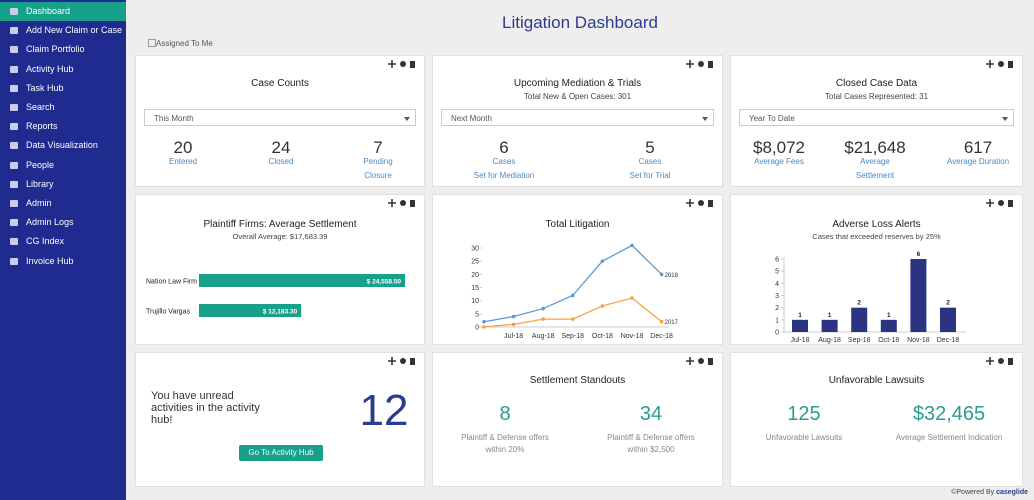  Describe the element at coordinates (829, 340) in the screenshot. I see `x-tick-label: Aug-18` at that location.